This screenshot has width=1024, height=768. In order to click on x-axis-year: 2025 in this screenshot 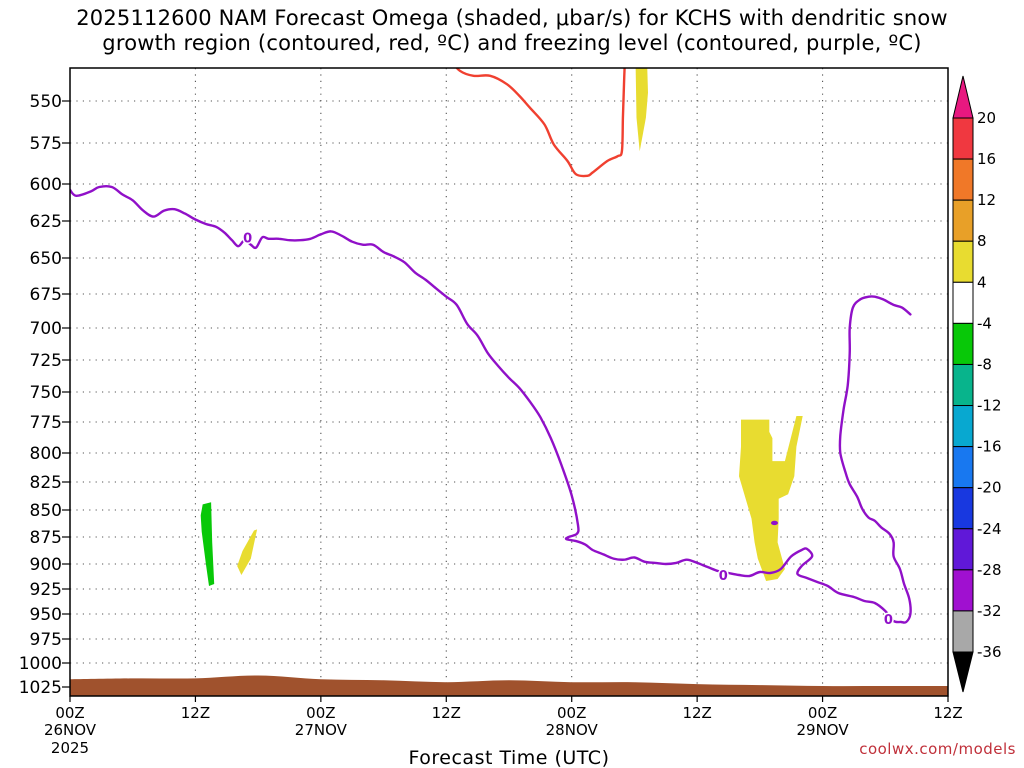, I will do `click(70, 748)`.